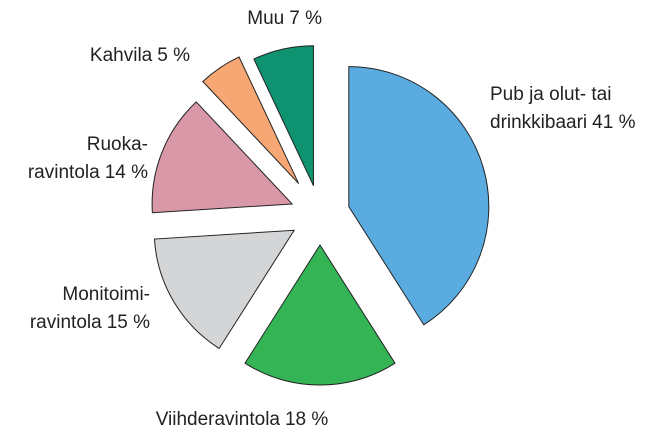 The height and width of the screenshot is (436, 656). I want to click on slice-label: Pub ja olut- tai drinkkibaari, so click(550, 108).